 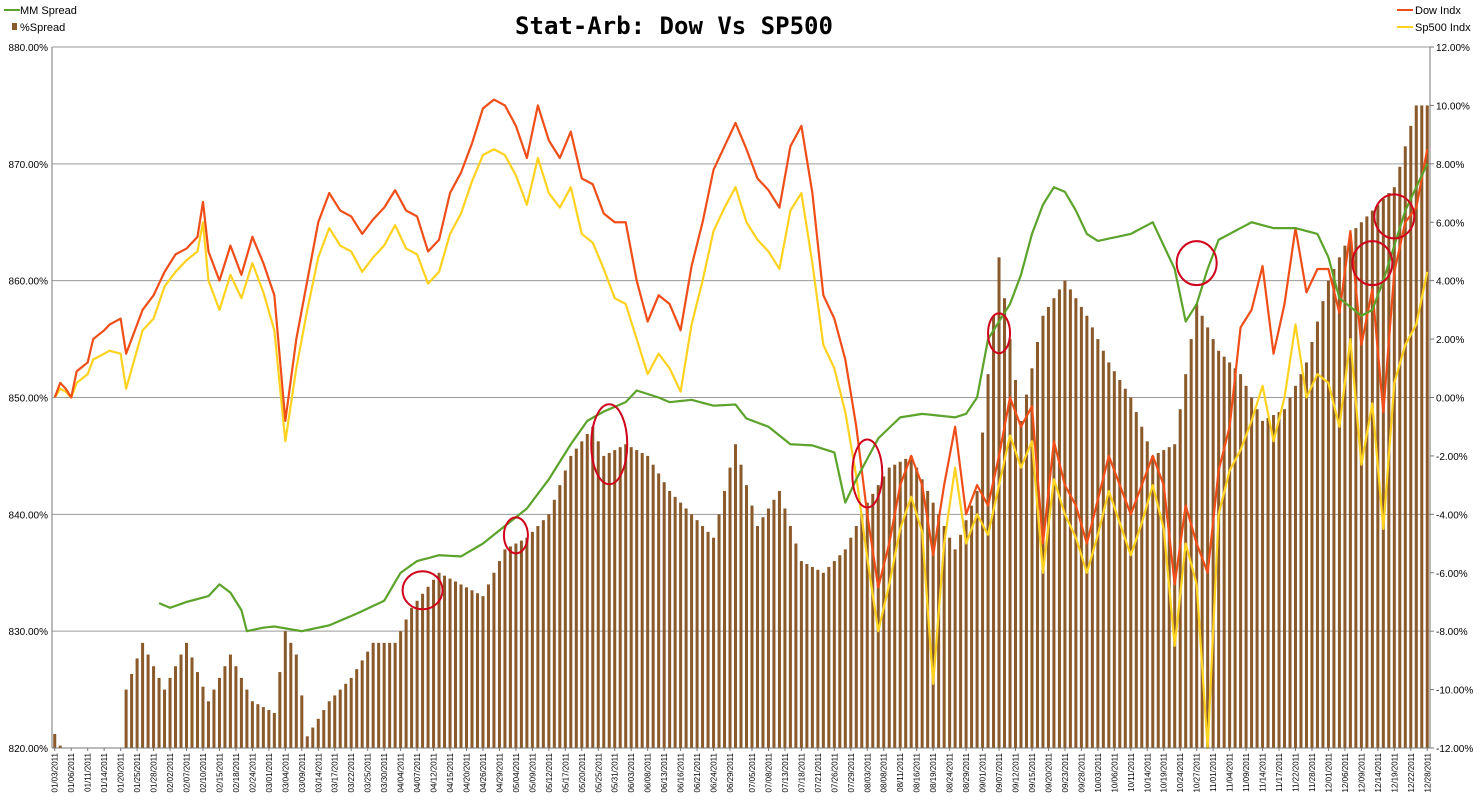 What do you see at coordinates (29, 632) in the screenshot?
I see `y-left-tick-label: 830.00%` at bounding box center [29, 632].